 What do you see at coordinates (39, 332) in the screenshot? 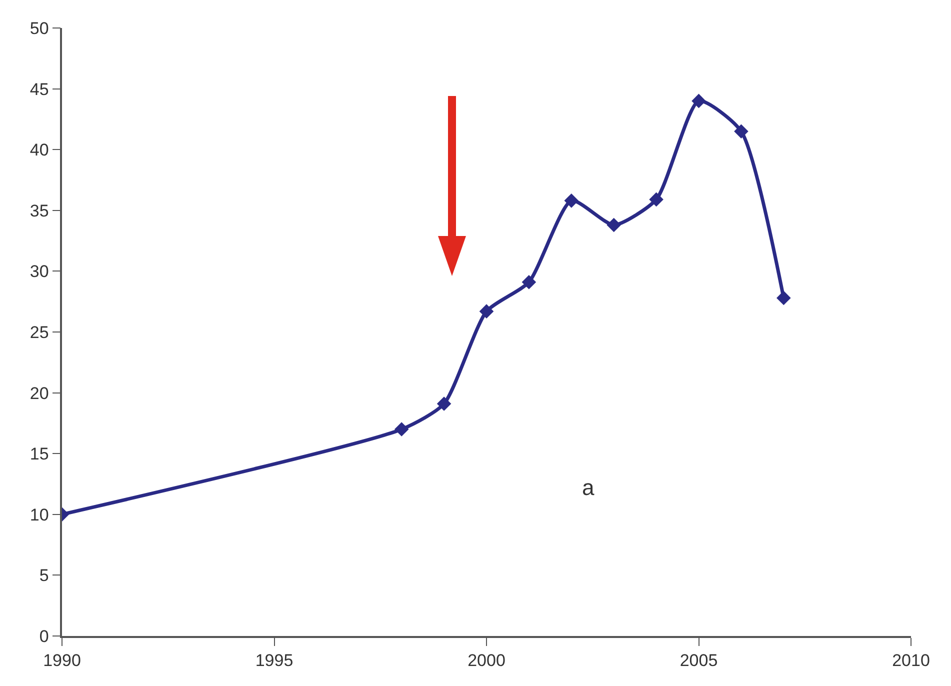
I see `y-tick-label: 25` at bounding box center [39, 332].